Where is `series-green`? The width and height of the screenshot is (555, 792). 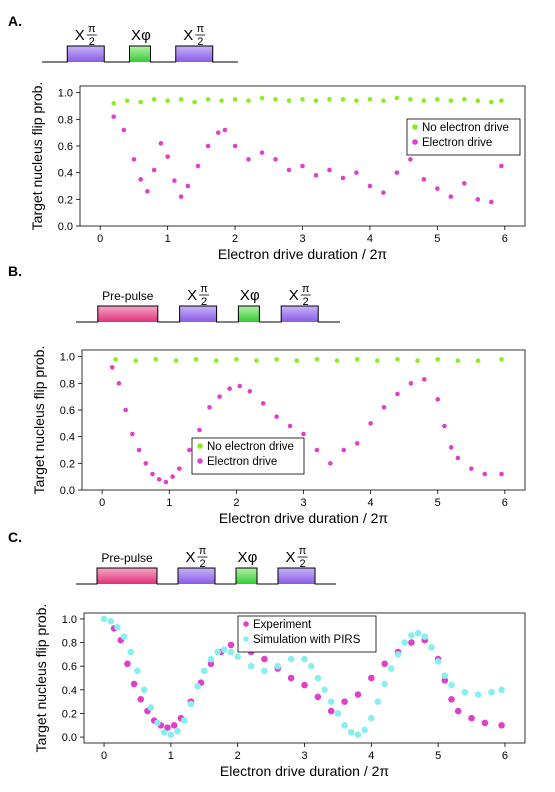
series-green is located at coordinates (308, 360).